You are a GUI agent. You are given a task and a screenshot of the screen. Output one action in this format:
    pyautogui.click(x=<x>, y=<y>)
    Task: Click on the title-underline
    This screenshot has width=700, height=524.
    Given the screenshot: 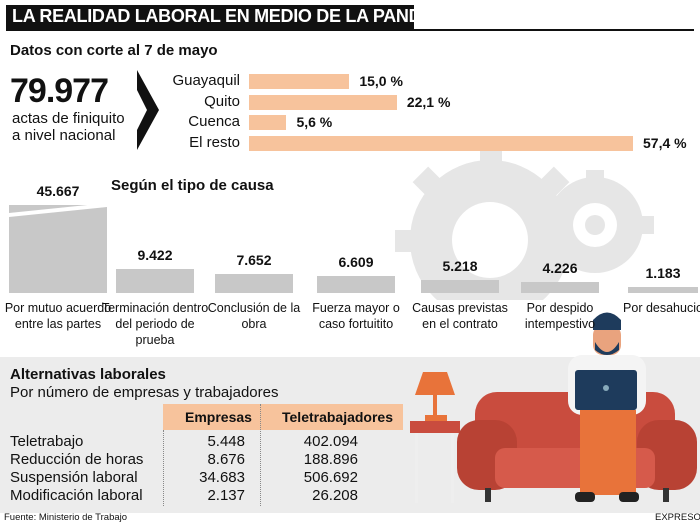 What is the action you would take?
    pyautogui.click(x=554, y=30)
    